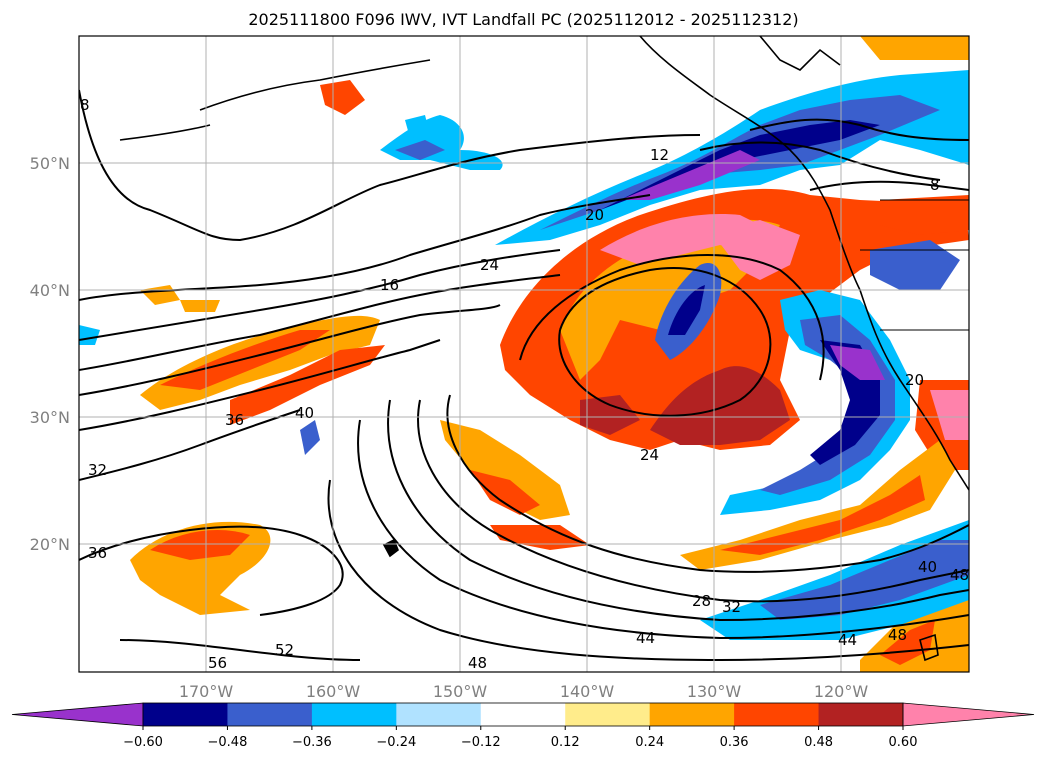 The width and height of the screenshot is (1047, 765). I want to click on longitude-labels: 170°W 160°W 150°W 140°W 130°W 120°W, so click(524, 691).